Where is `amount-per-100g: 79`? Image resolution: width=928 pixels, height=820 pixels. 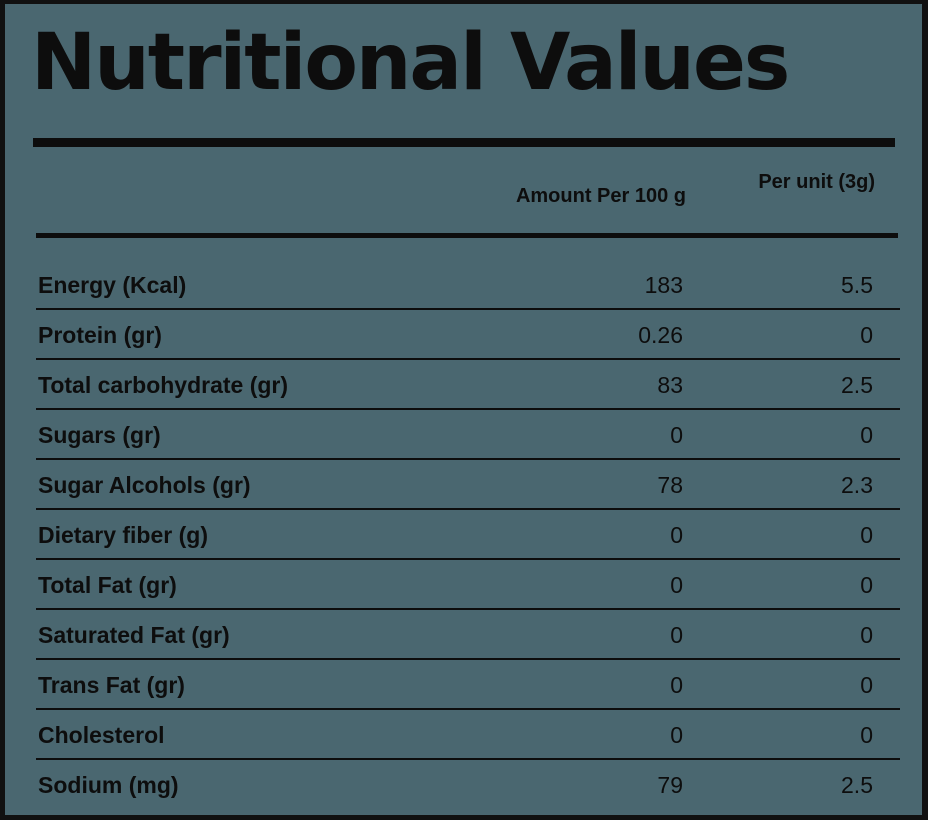
amount-per-100g: 79 is located at coordinates (670, 785).